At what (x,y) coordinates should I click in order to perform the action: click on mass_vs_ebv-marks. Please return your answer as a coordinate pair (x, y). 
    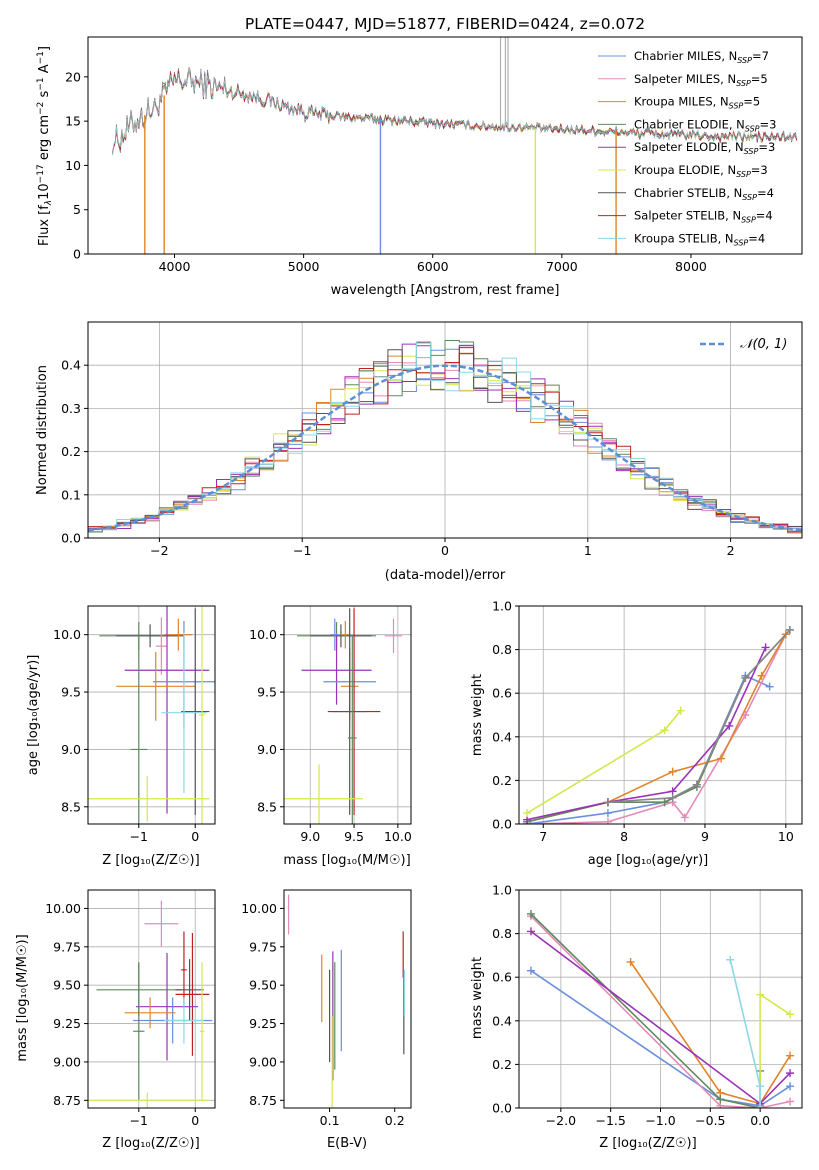
    Looking at the image, I should click on (346, 1001).